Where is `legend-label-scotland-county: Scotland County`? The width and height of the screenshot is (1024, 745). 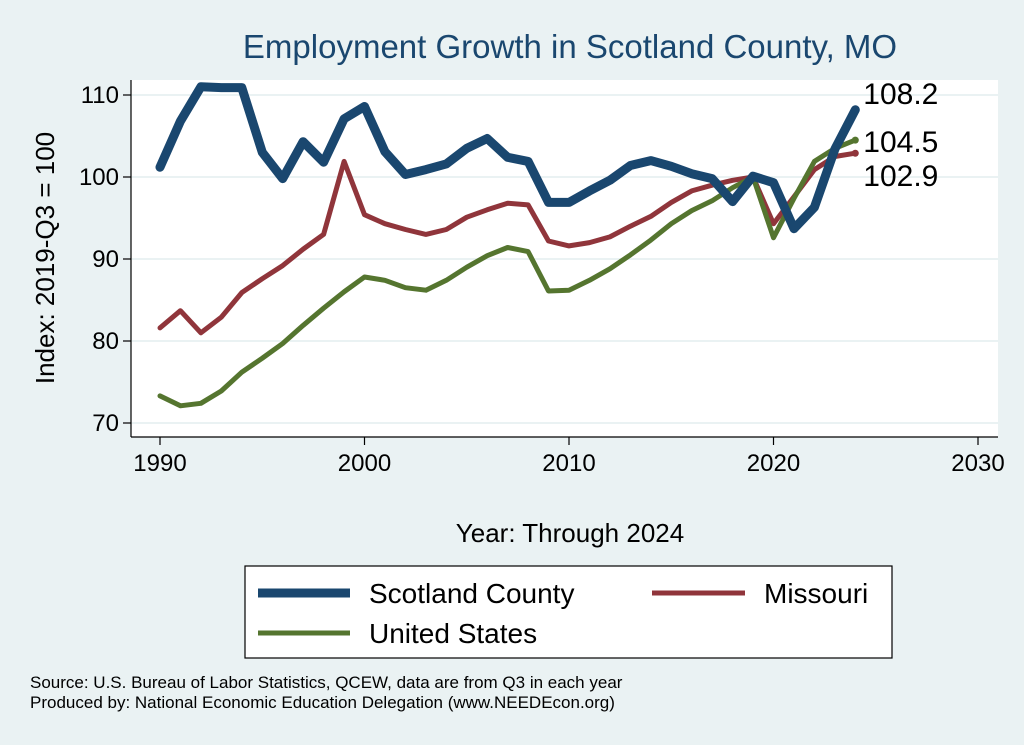 legend-label-scotland-county: Scotland County is located at coordinates (471, 593).